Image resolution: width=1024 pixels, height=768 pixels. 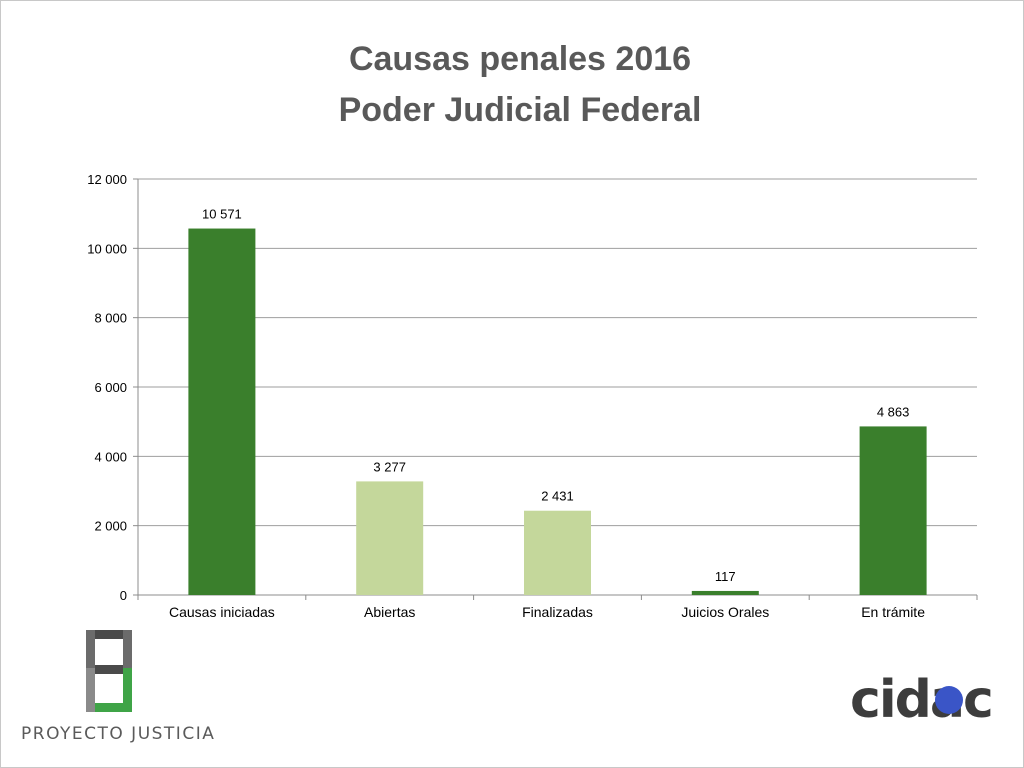 I want to click on y-tick-label: 6 000, so click(x=110, y=387).